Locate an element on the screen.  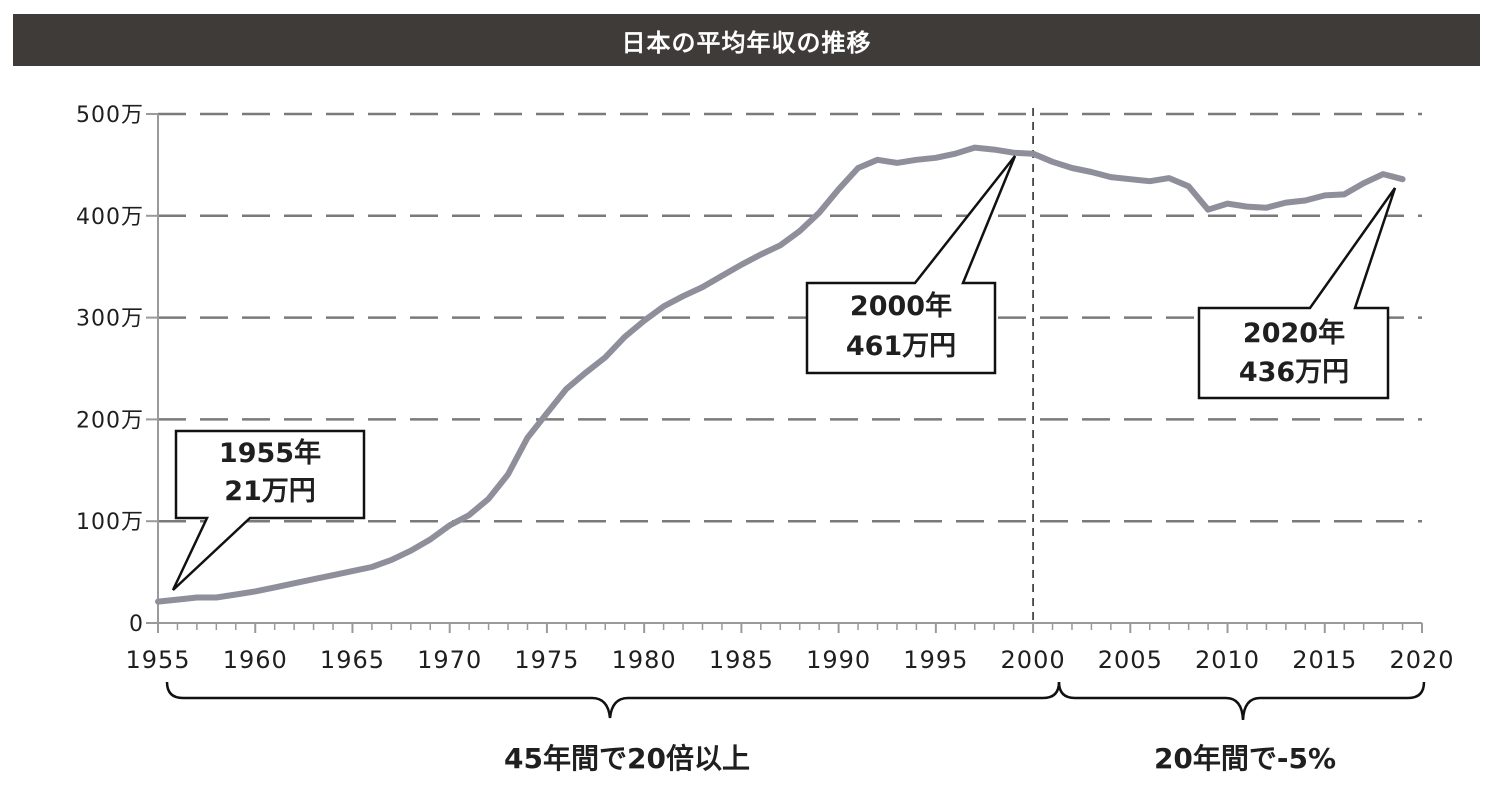
brace-1955-2000-label: 45年間で20倍以上 is located at coordinates (627, 758).